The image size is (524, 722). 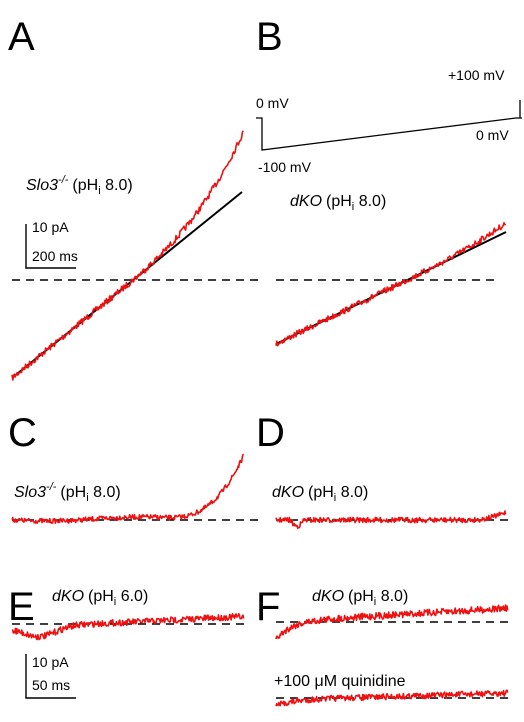 I want to click on panel-a-letter: A, so click(x=21, y=37).